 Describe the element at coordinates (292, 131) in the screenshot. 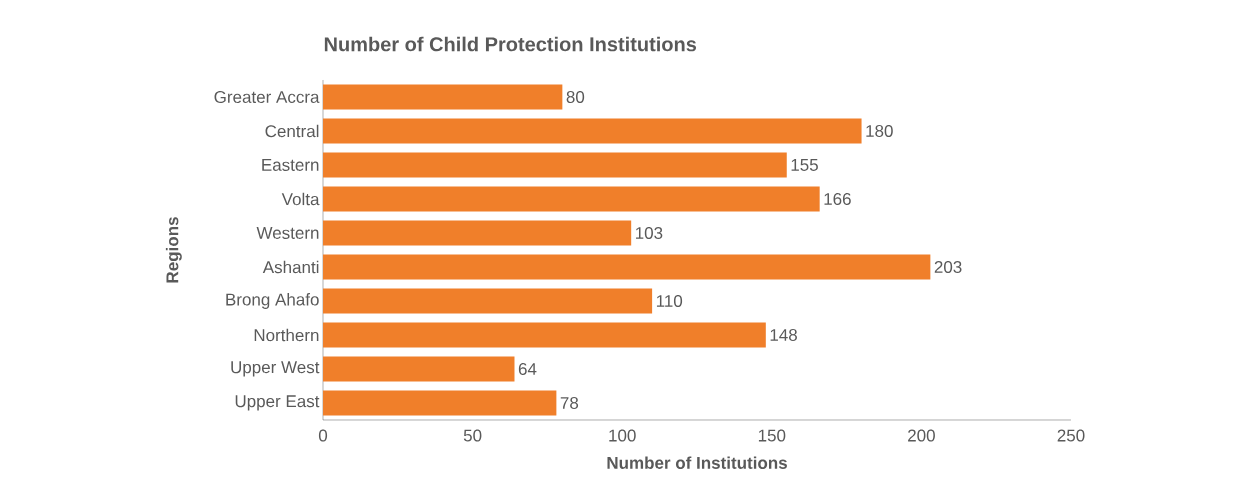

I see `y-tick-label: Central` at that location.